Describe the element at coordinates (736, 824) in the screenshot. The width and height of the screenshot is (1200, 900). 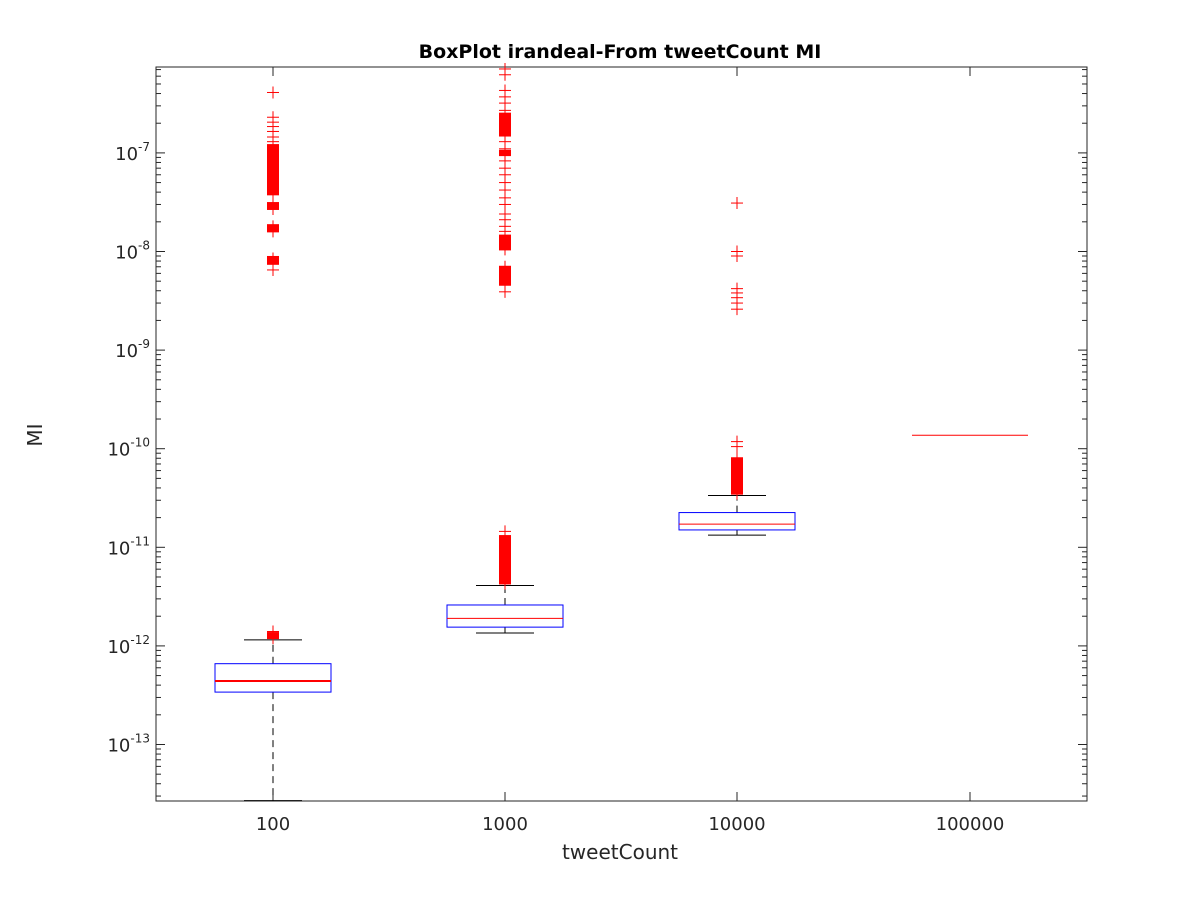
I see `x-tick-label: 10000` at that location.